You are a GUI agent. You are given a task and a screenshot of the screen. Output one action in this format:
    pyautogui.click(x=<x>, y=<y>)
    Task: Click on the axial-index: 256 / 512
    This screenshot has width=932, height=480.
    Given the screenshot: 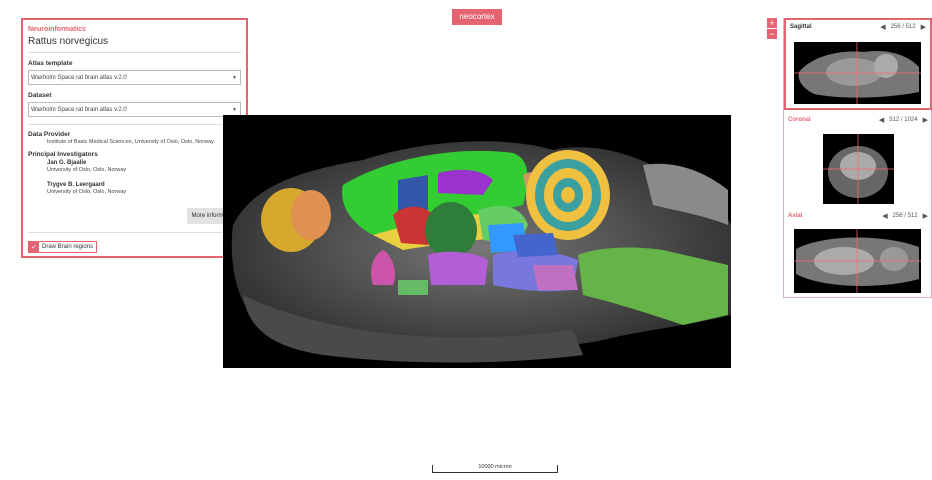 What is the action you would take?
    pyautogui.click(x=905, y=216)
    